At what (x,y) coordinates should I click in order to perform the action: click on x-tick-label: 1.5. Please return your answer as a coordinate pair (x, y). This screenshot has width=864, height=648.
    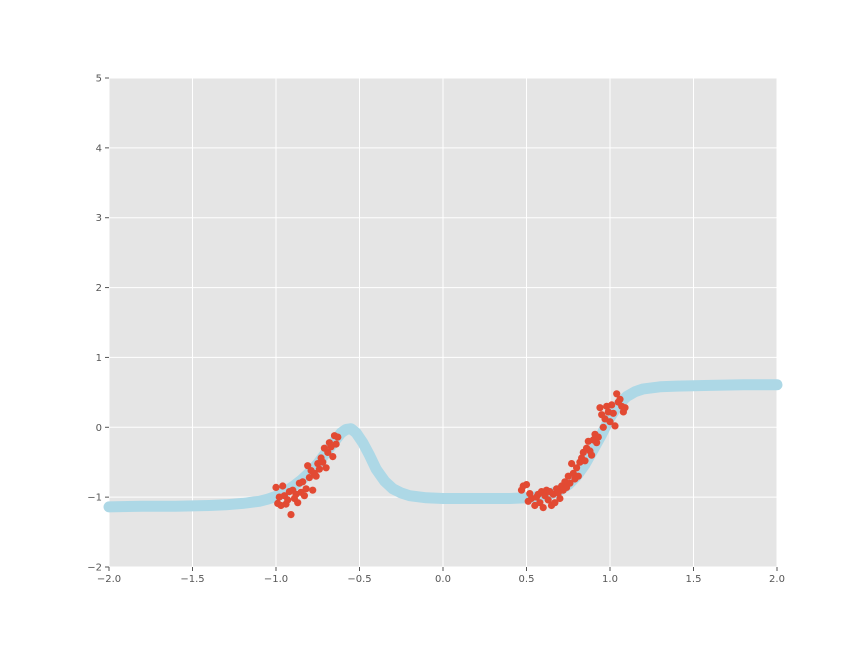
    Looking at the image, I should click on (694, 579).